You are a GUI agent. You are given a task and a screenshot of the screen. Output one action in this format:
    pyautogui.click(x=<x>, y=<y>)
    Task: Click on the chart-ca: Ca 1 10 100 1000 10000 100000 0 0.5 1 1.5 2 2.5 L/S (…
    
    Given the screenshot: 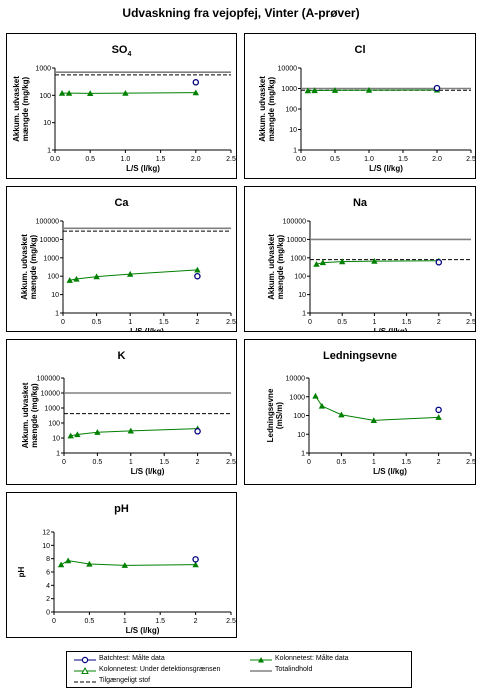 What is the action you would take?
    pyautogui.click(x=121, y=261)
    